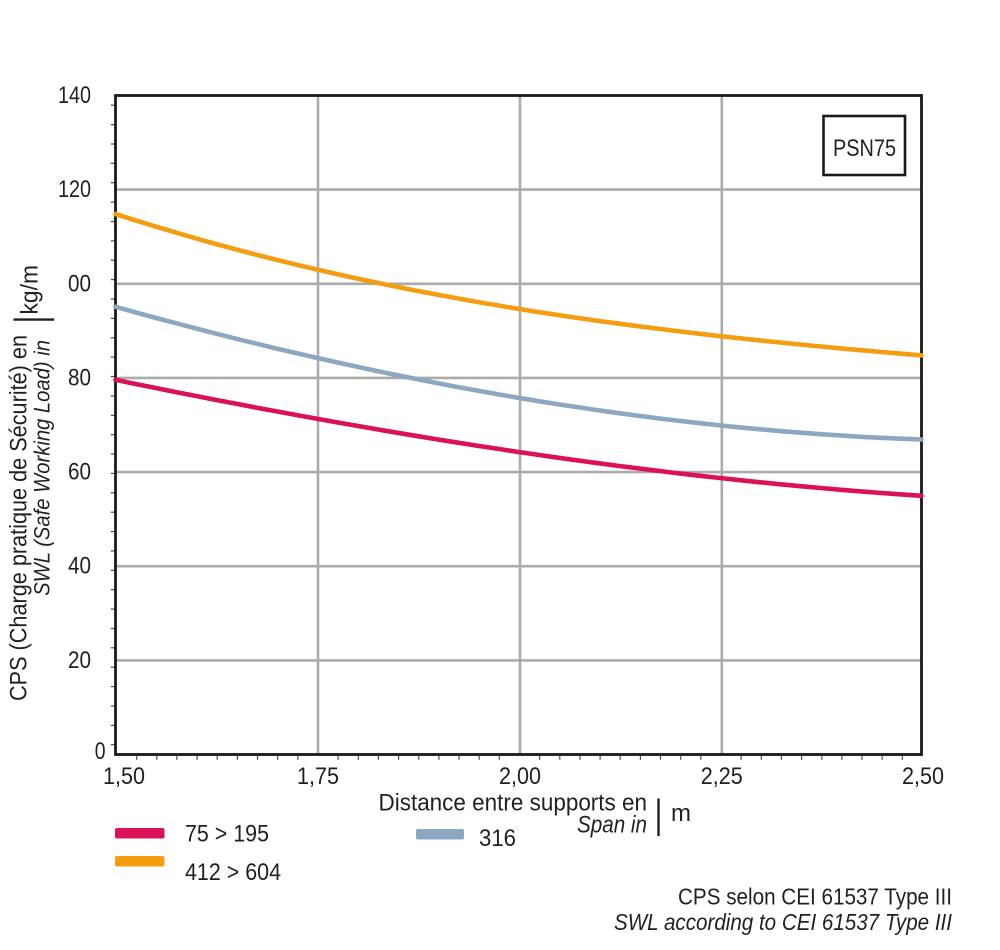  What do you see at coordinates (79, 283) in the screenshot?
I see `svg-text: 00` at bounding box center [79, 283].